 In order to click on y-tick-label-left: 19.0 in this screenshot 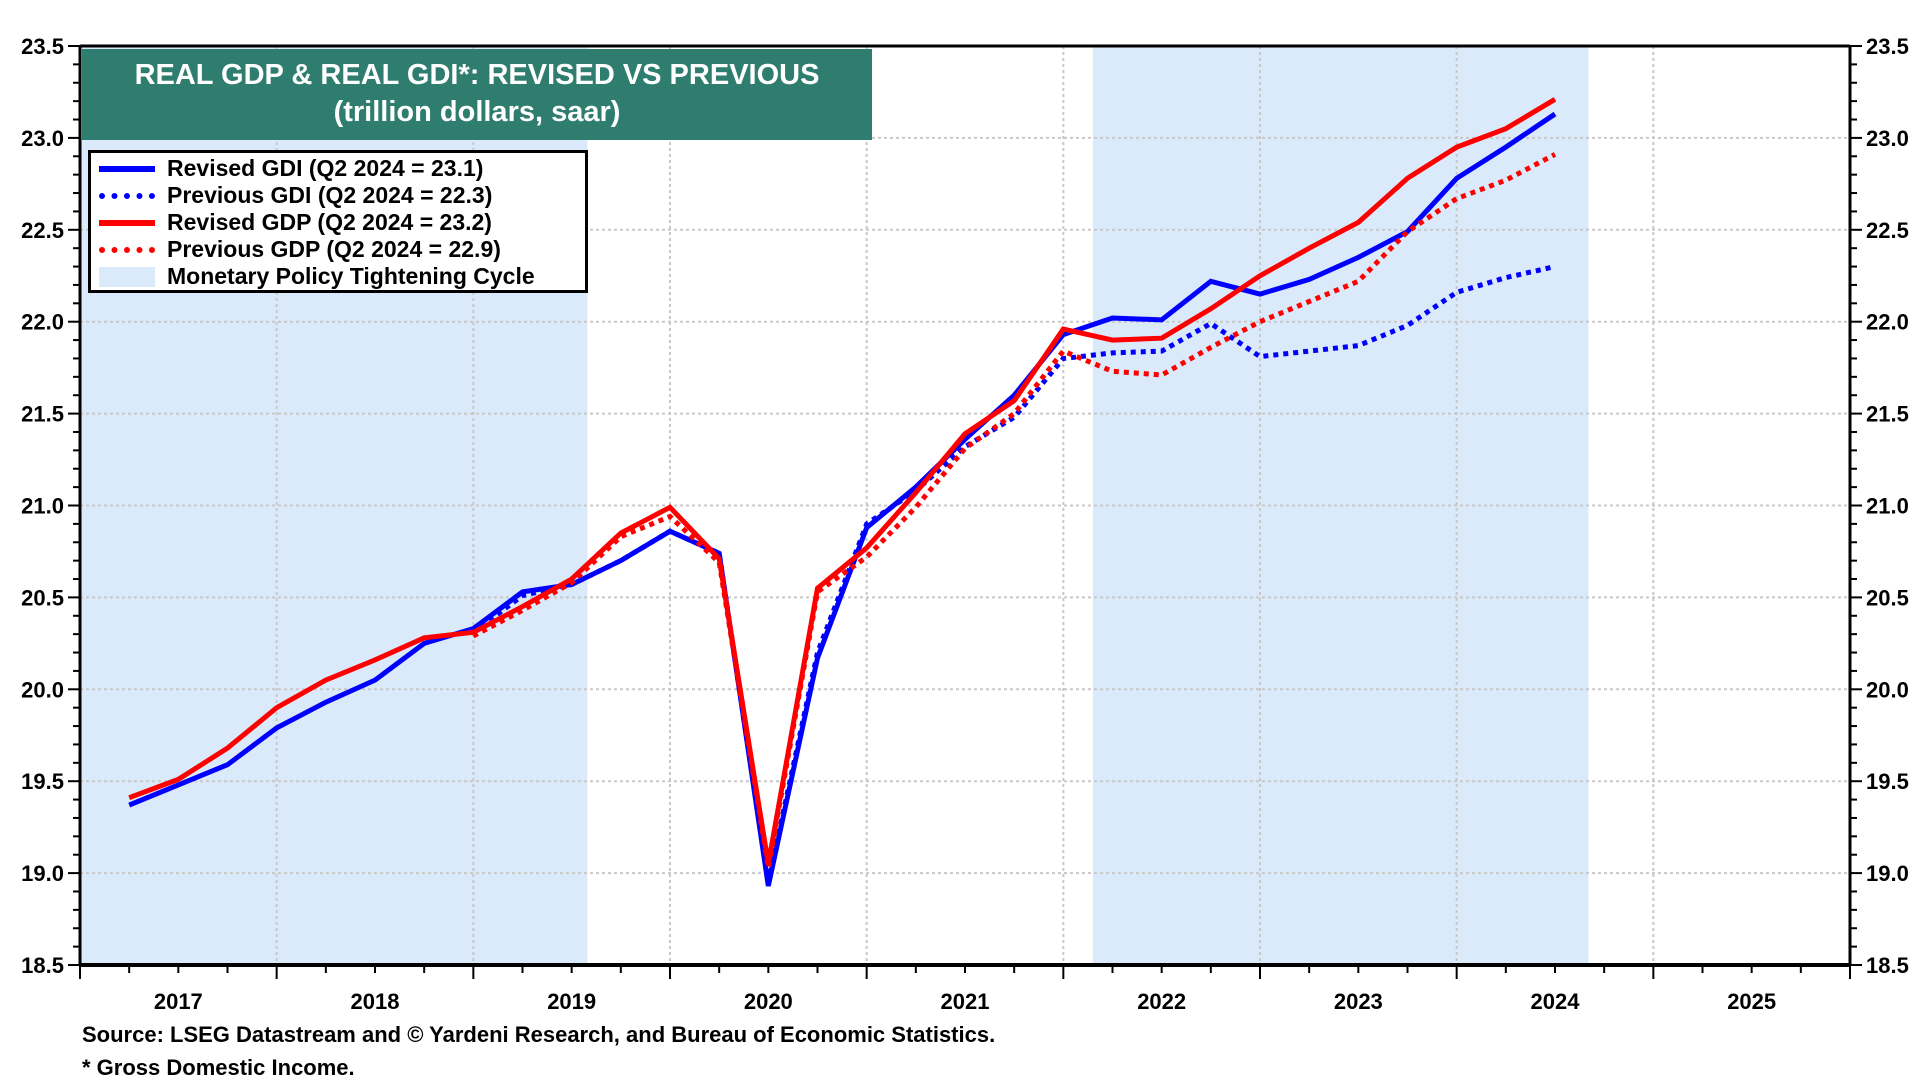, I will do `click(42, 873)`.